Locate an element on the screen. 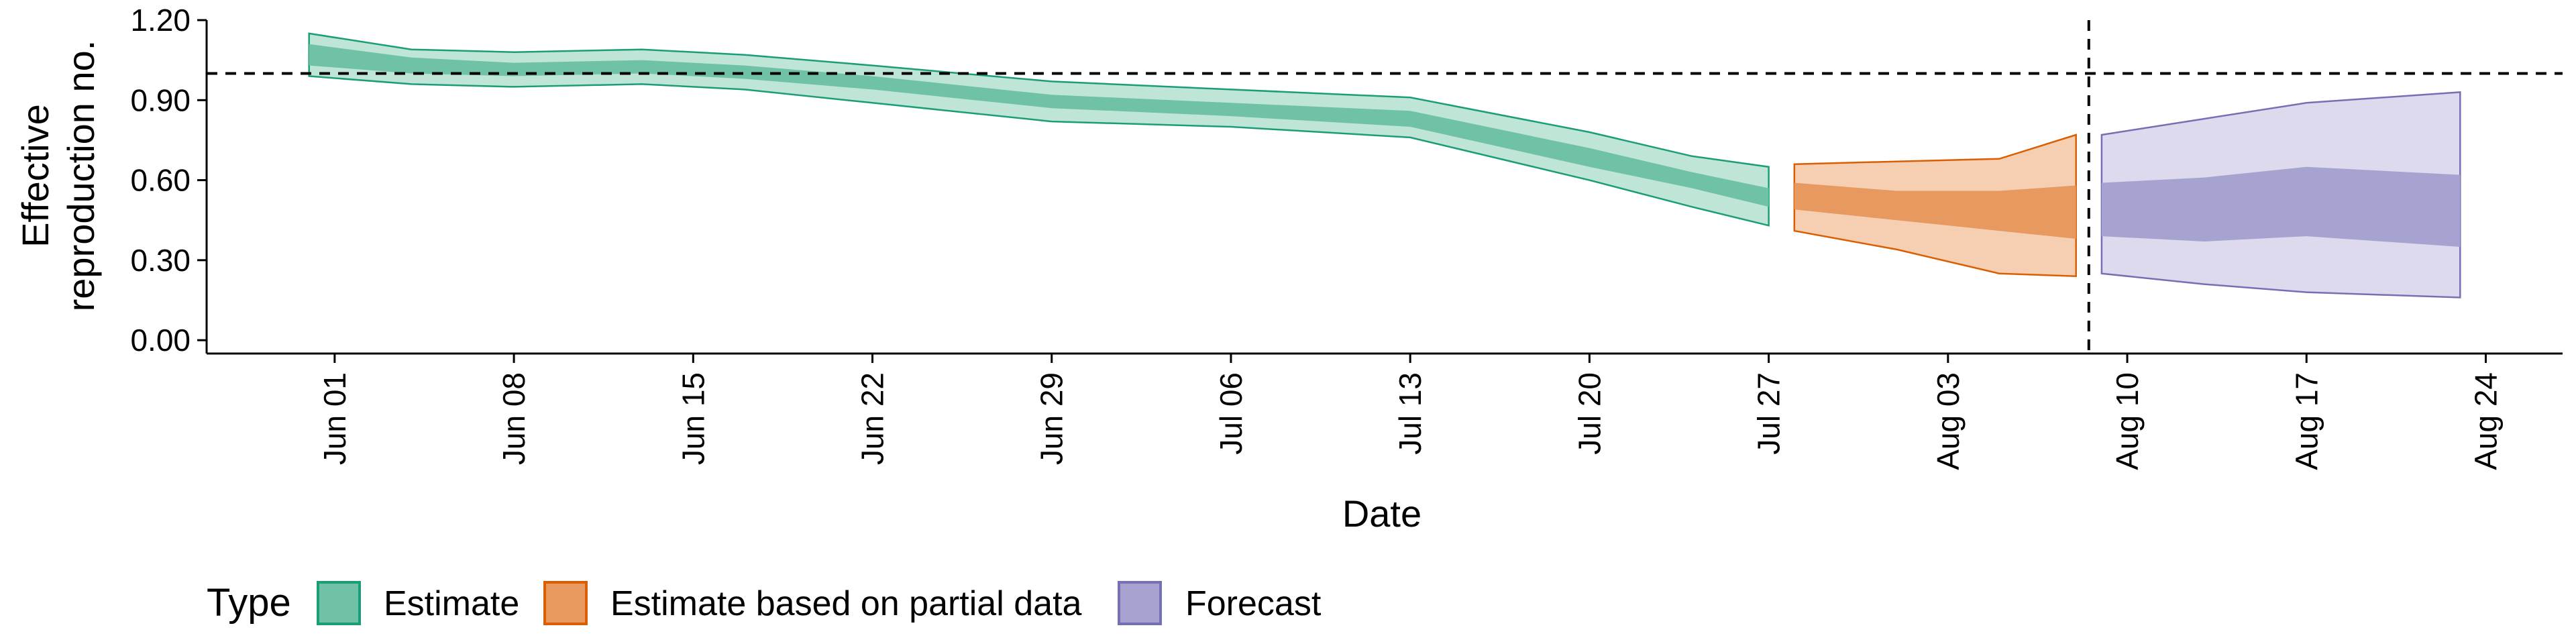  legend-key-forecast is located at coordinates (1140, 603).